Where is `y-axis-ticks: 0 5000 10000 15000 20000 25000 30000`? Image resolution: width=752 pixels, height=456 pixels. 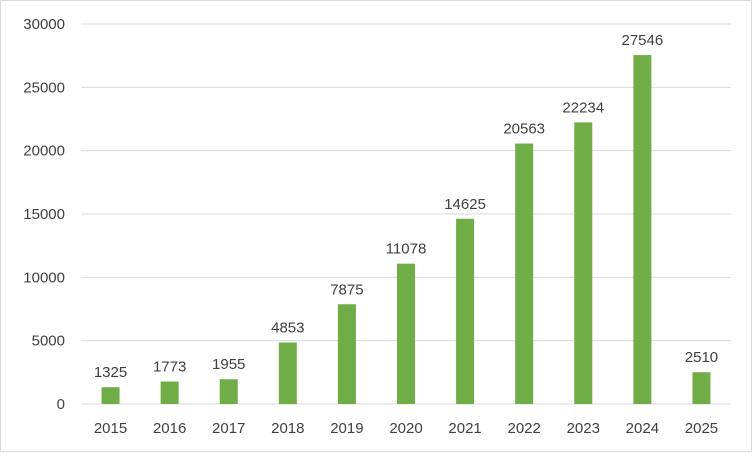
y-axis-ticks: 0 5000 10000 15000 20000 25000 30000 is located at coordinates (44, 214).